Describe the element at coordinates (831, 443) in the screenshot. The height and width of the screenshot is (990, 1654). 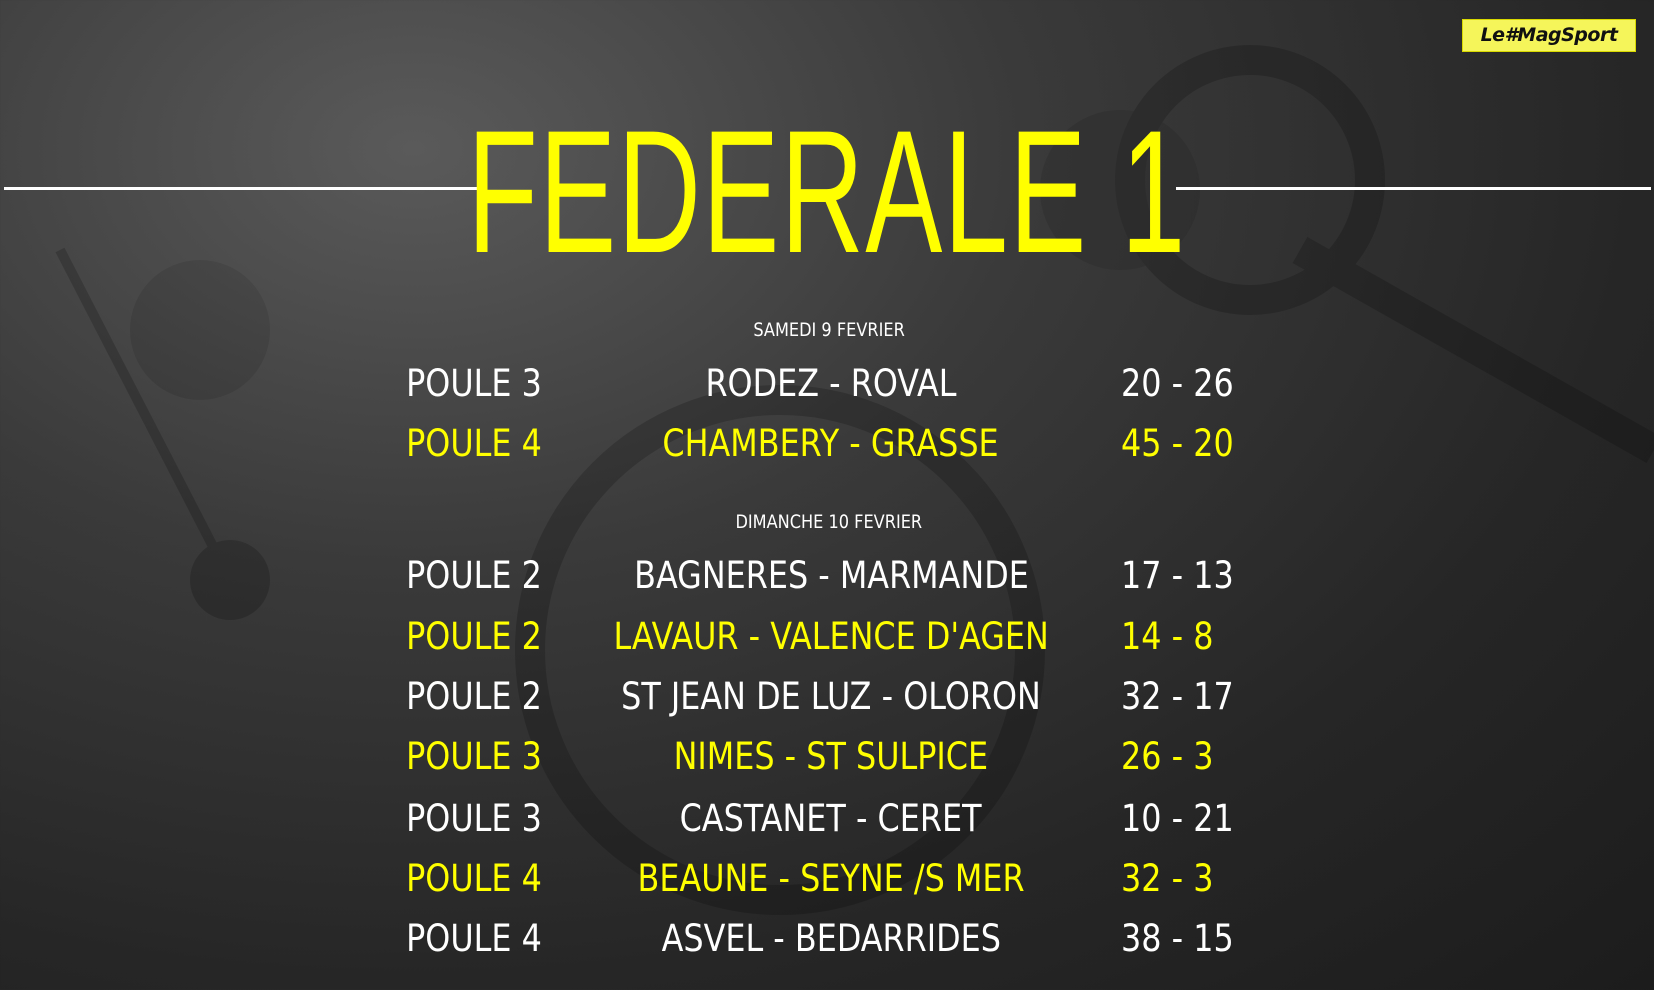
I see `match-teams: CHAMBERY - GRASSE` at that location.